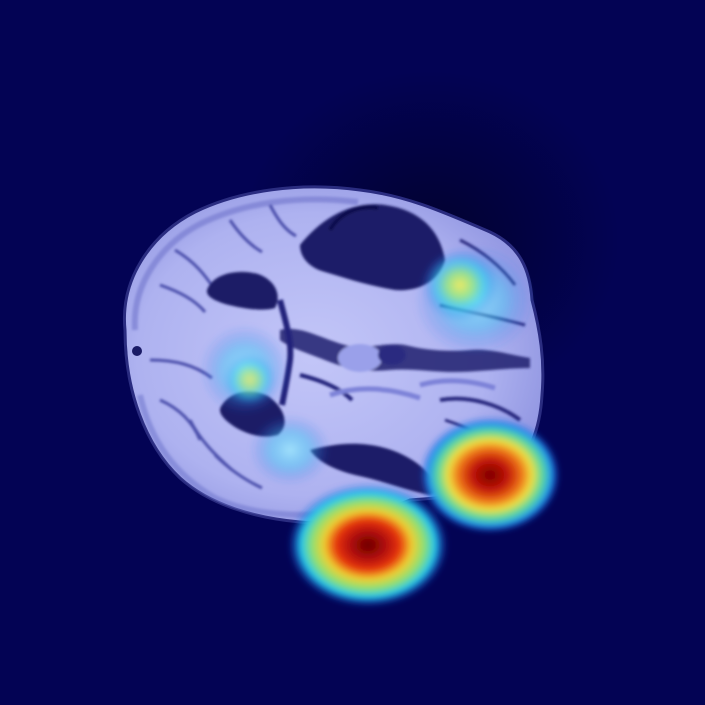 The image size is (705, 705). I want to click on heat-spot-lower-right, so click(490, 475).